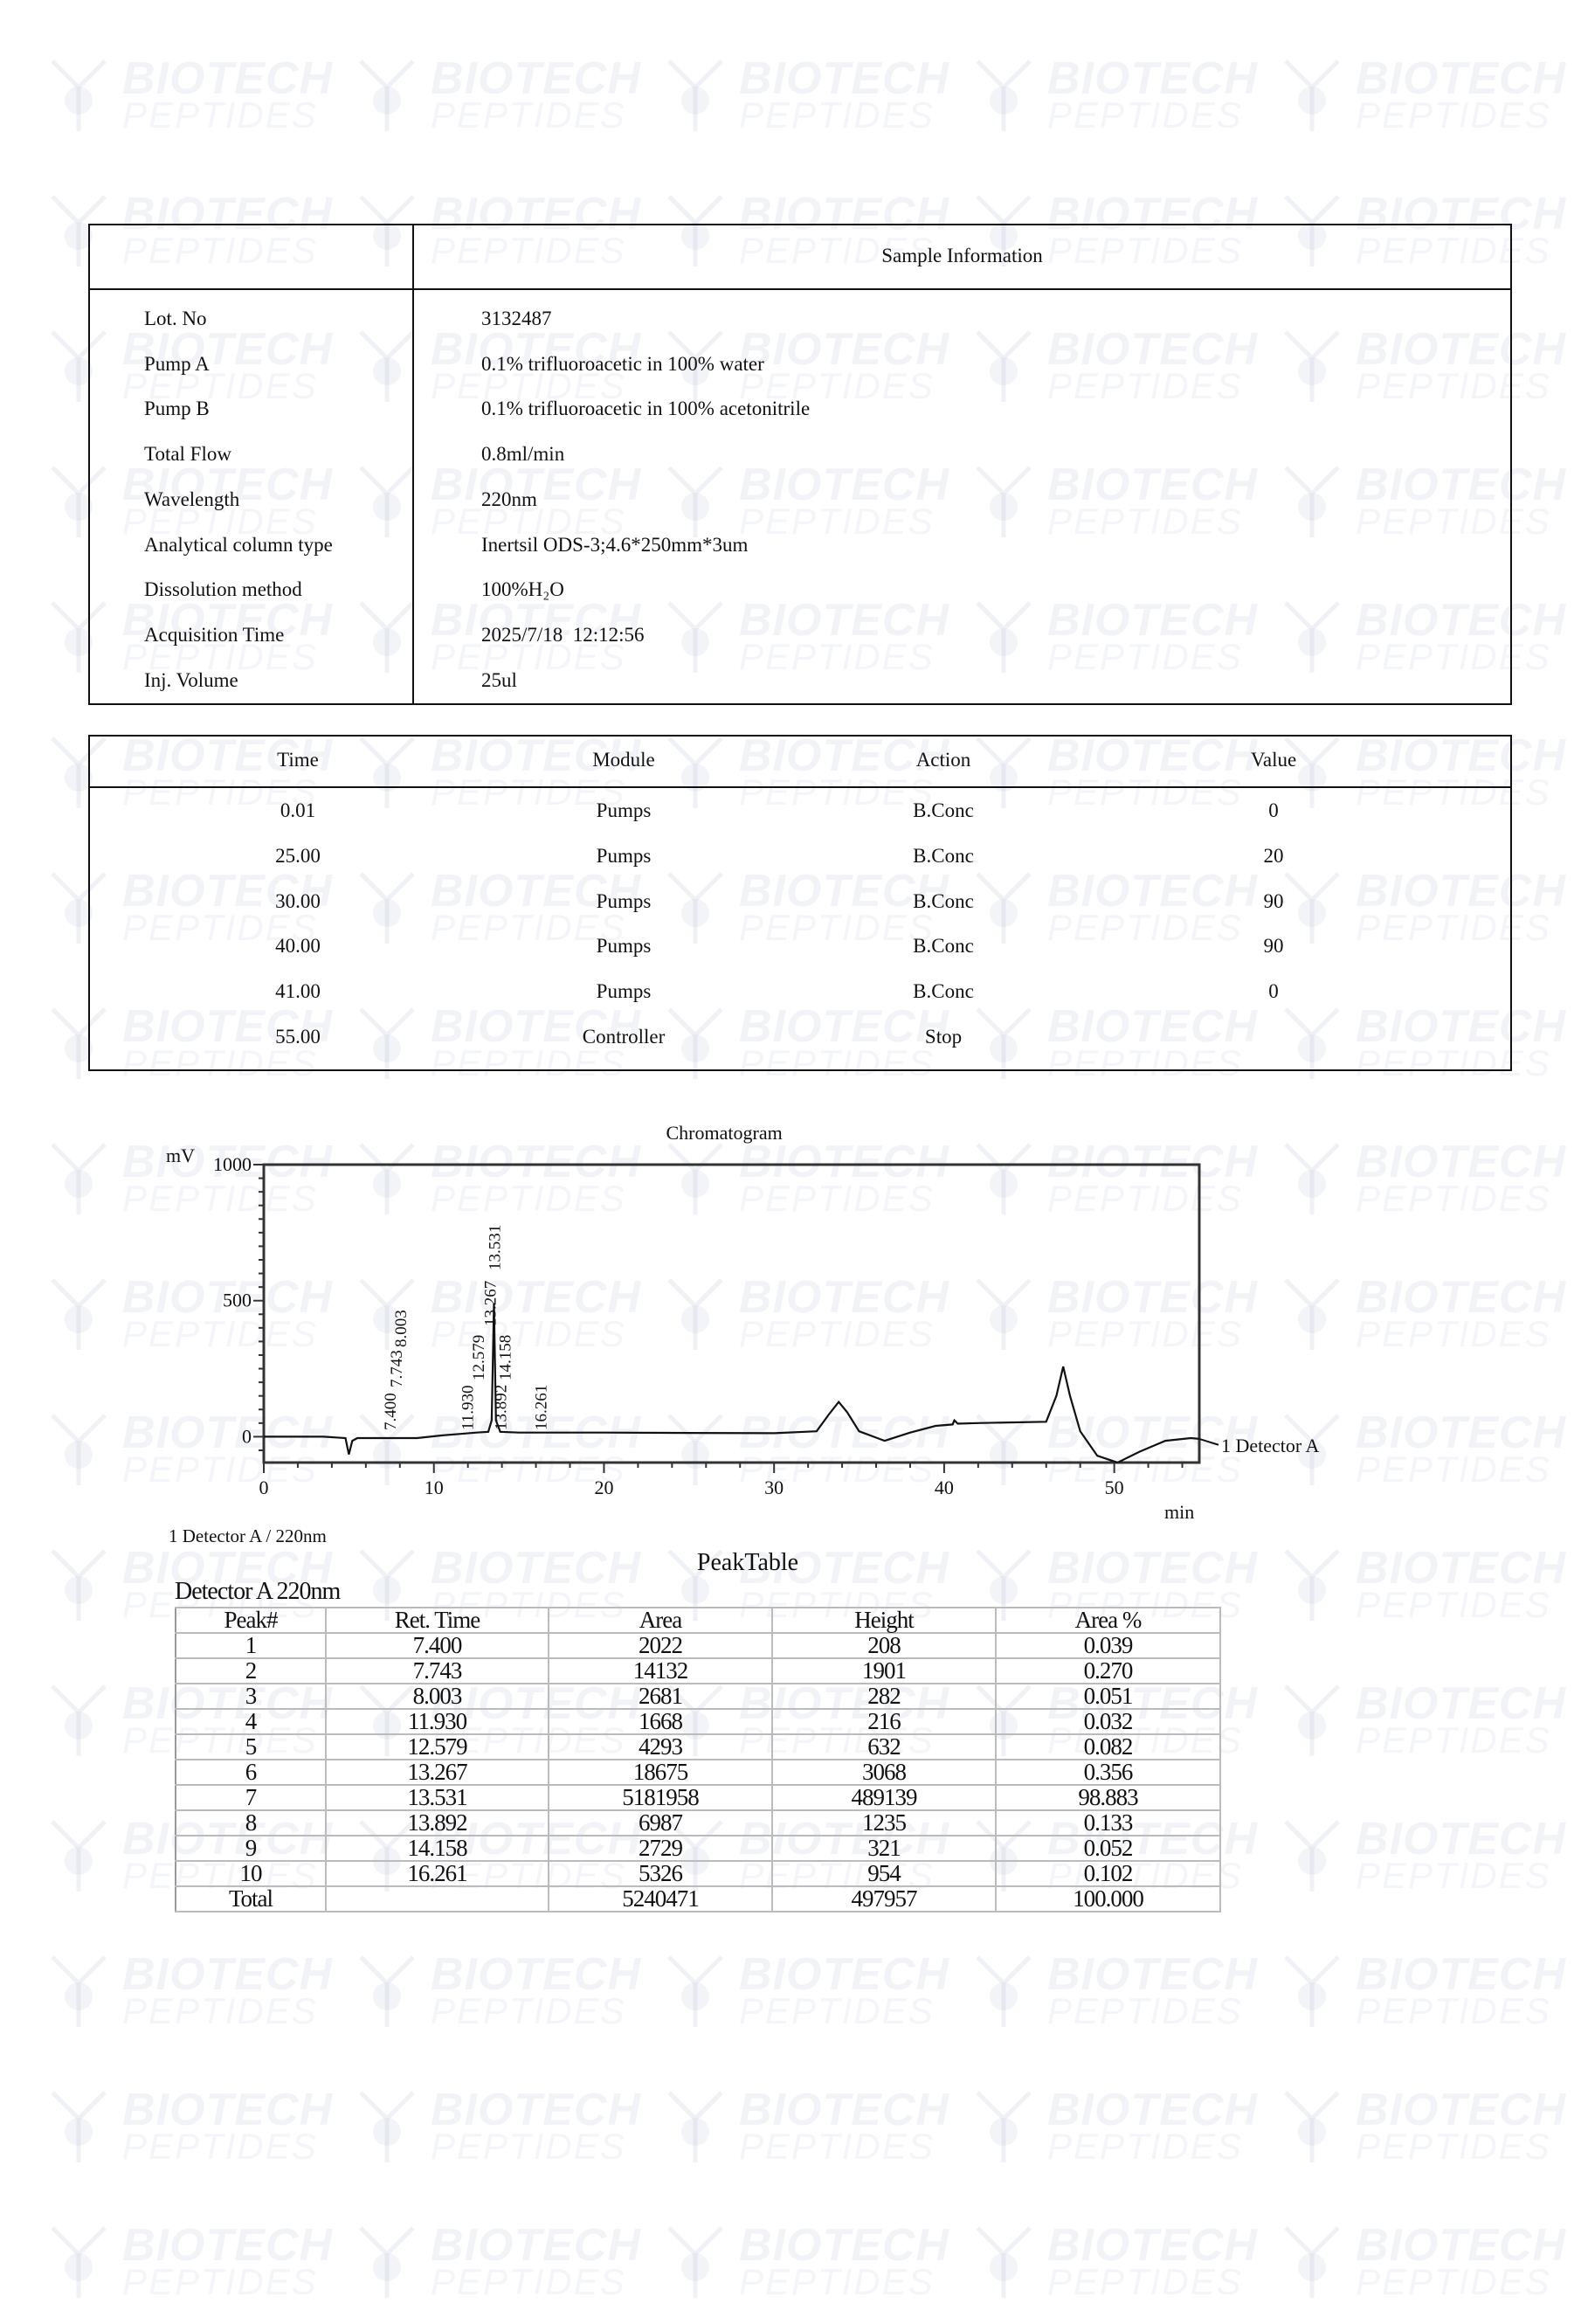 This screenshot has height=2324, width=1581. Describe the element at coordinates (509, 499) in the screenshot. I see `sample-info-value: 220nm` at that location.